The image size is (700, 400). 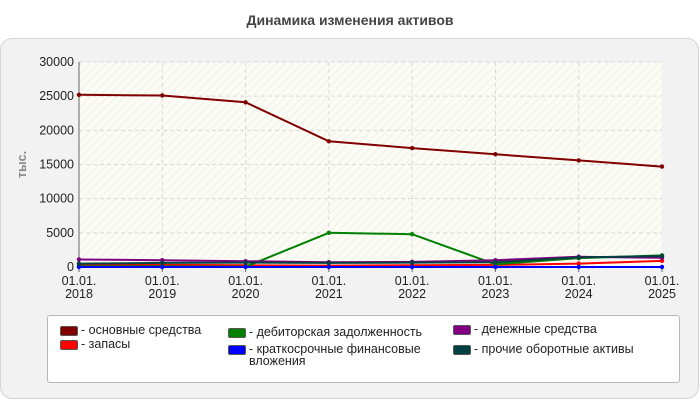 What do you see at coordinates (145, 344) in the screenshot?
I see `legend-item-inventory: - запасы` at bounding box center [145, 344].